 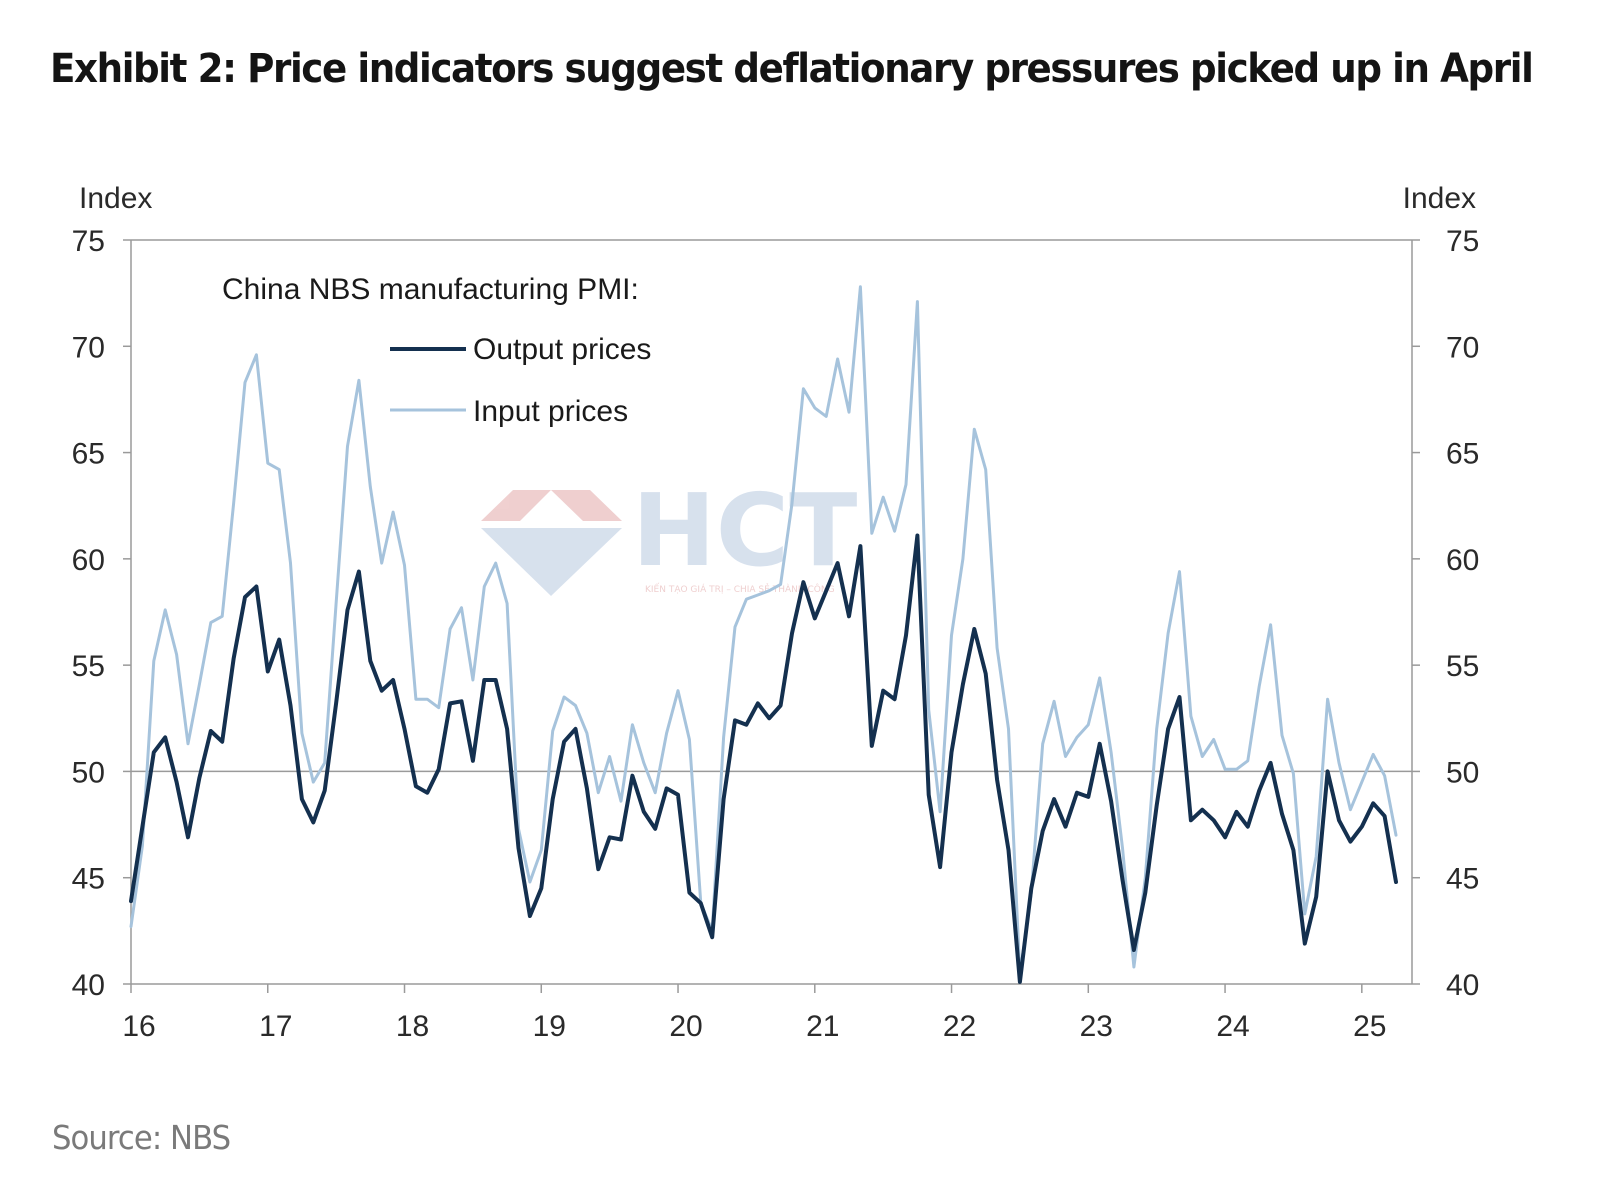 What do you see at coordinates (138, 1026) in the screenshot?
I see `x-tick-label: 16` at bounding box center [138, 1026].